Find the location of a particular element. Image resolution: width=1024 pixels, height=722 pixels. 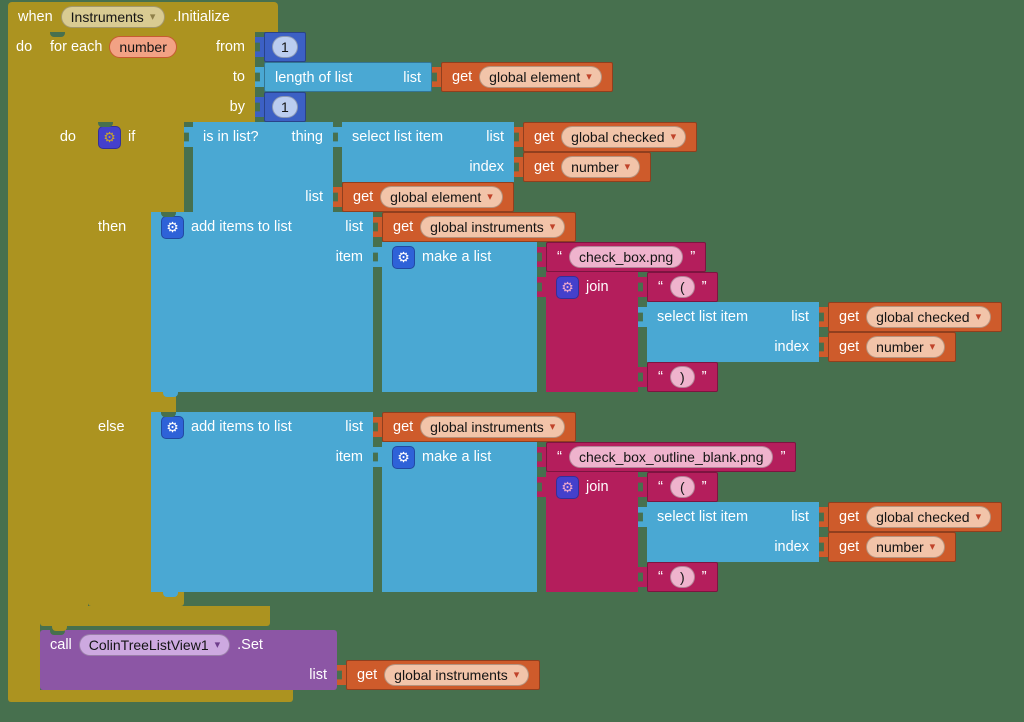

text-check-box-block: “ check_box.png ” is located at coordinates (626, 257).